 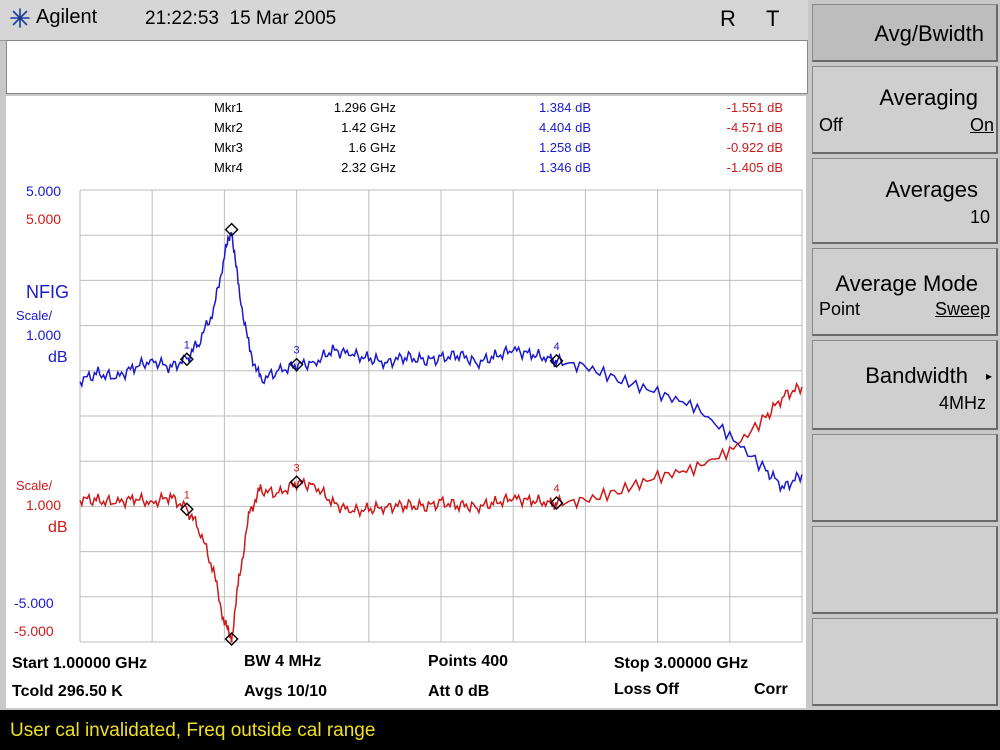 I want to click on nfig-label: NFIG, so click(x=47, y=292).